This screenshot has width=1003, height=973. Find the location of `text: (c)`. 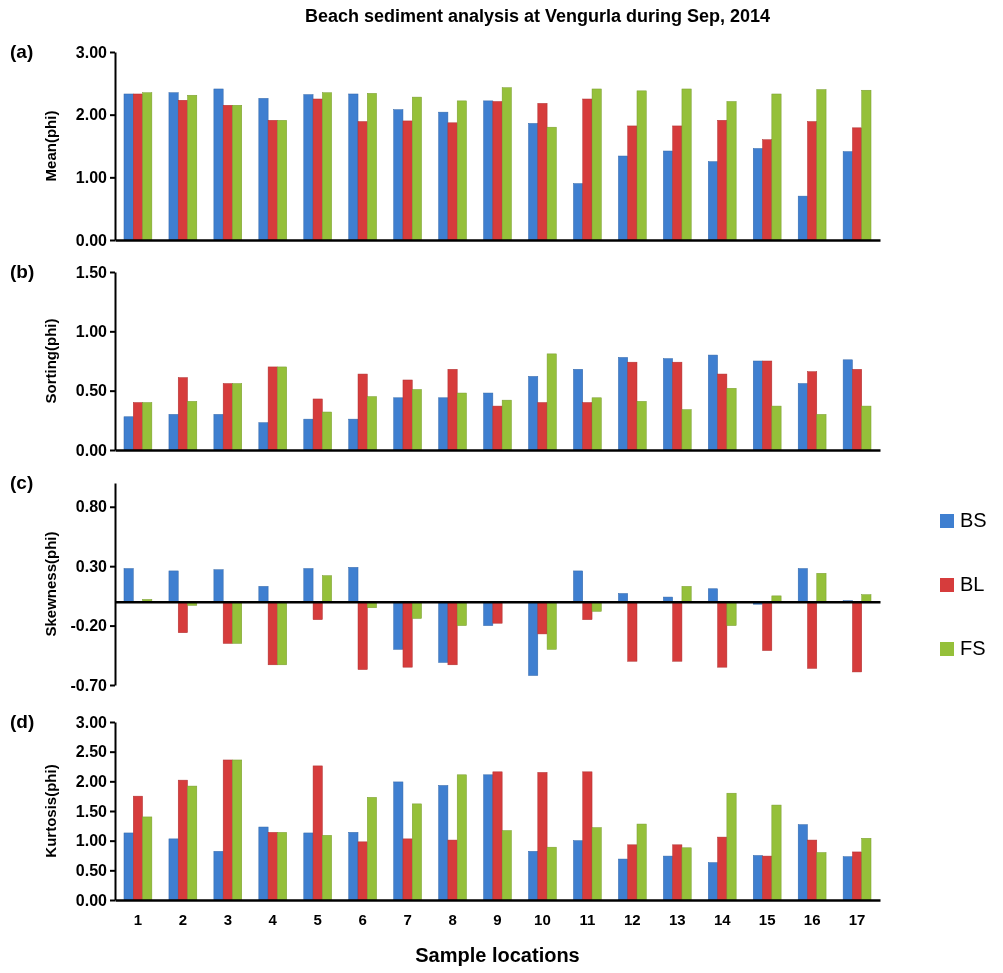

text: (c) is located at coordinates (22, 482).